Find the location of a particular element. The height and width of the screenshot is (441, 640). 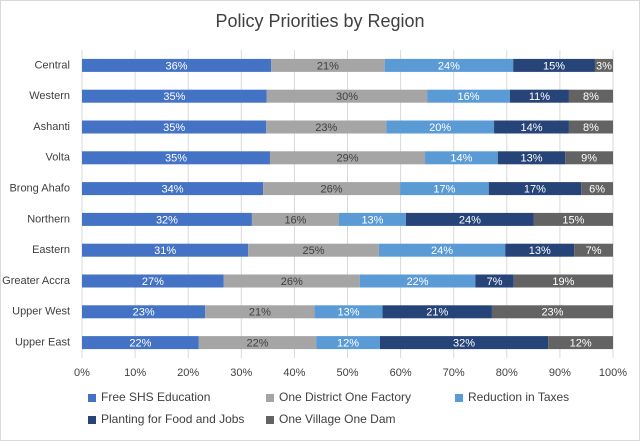

y-tick-label: Volta is located at coordinates (58, 158).